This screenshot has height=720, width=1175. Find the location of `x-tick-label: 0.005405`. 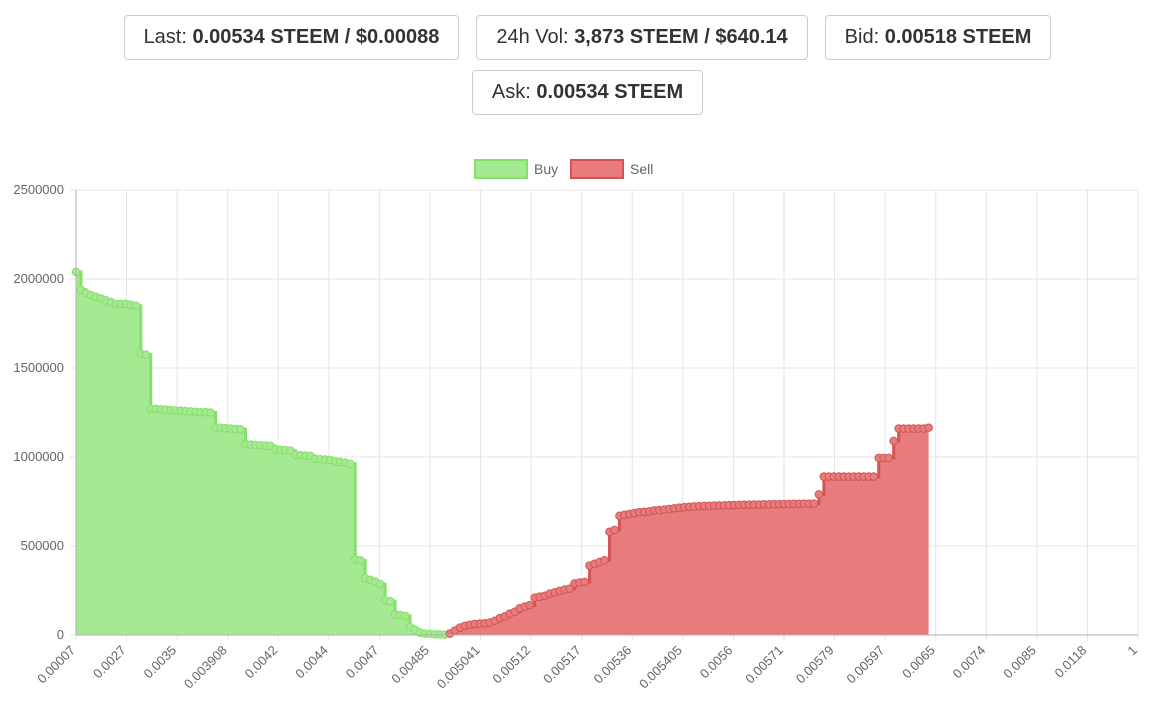

x-tick-label: 0.005405 is located at coordinates (660, 667).